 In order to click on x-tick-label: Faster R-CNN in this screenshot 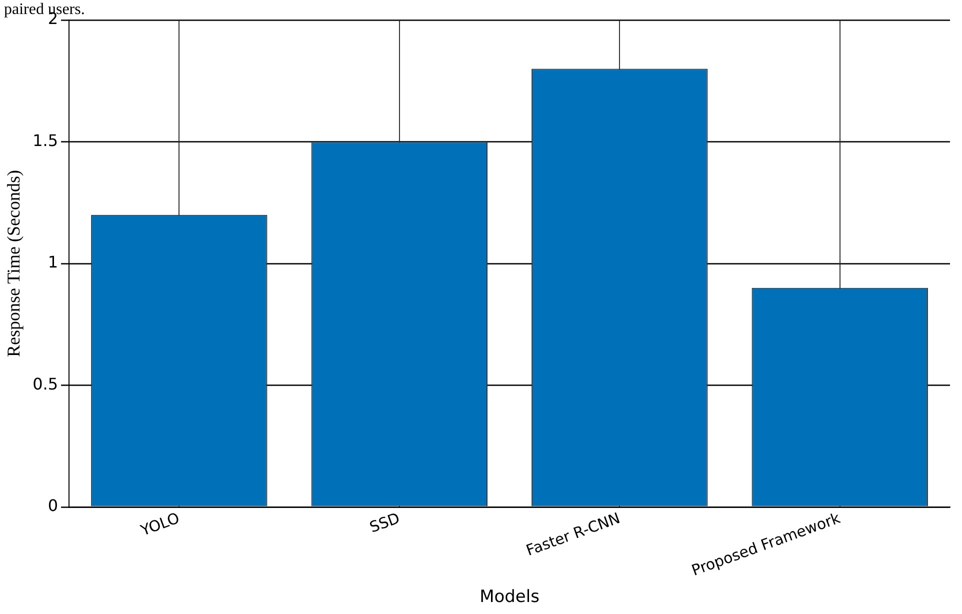, I will do `click(573, 534)`.